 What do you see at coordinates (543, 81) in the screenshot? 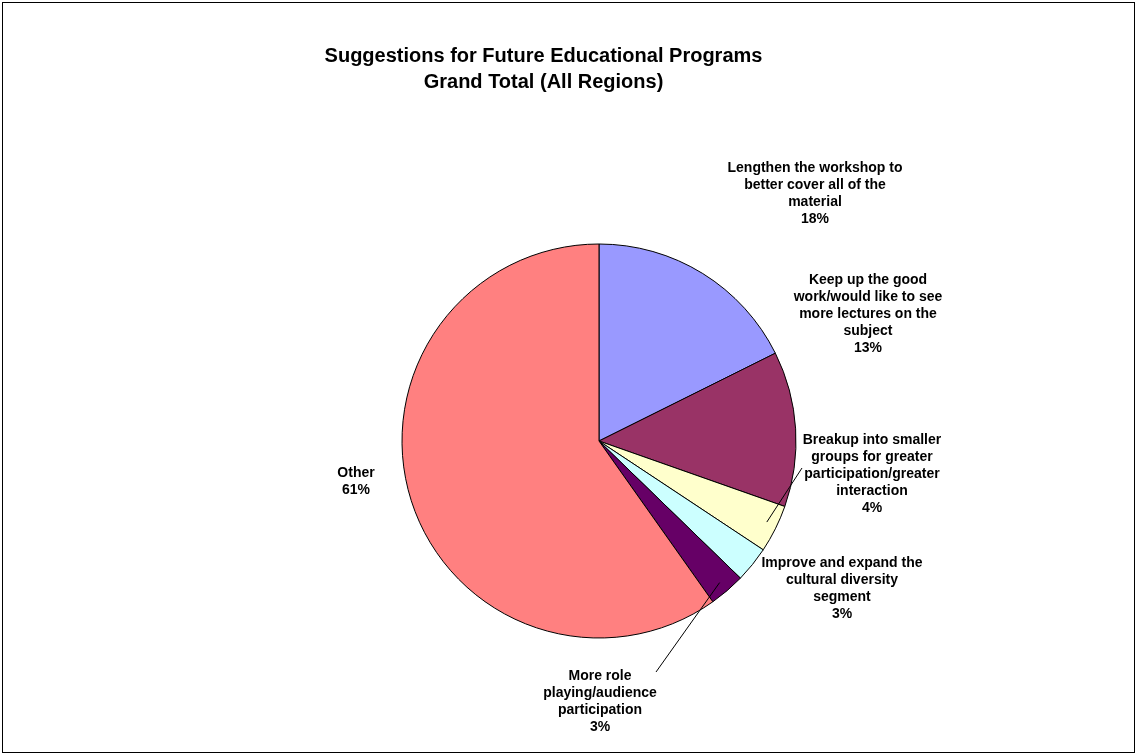
I see `chart-subtitle: Grand Total (All Regions)` at bounding box center [543, 81].